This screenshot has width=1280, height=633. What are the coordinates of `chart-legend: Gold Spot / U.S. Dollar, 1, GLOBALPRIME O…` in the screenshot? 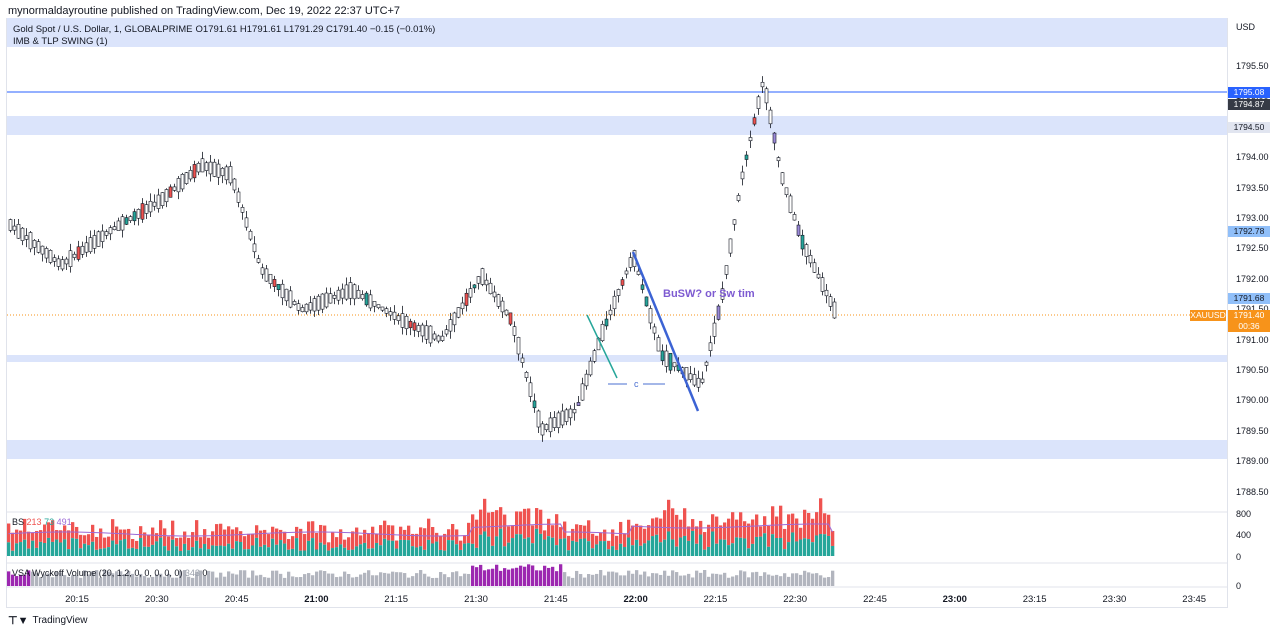 It's located at (224, 36).